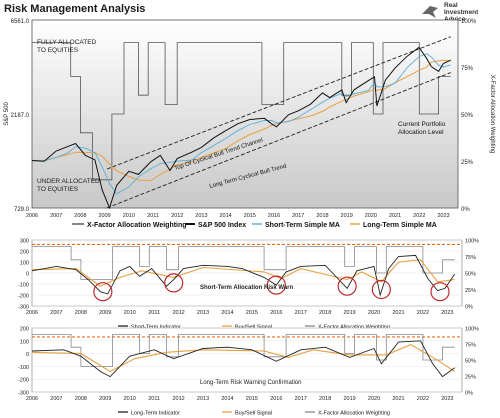 The image size is (500, 418). What do you see at coordinates (58, 189) in the screenshot?
I see `annotation-under-allocated-2: TO EQUITIES` at bounding box center [58, 189].